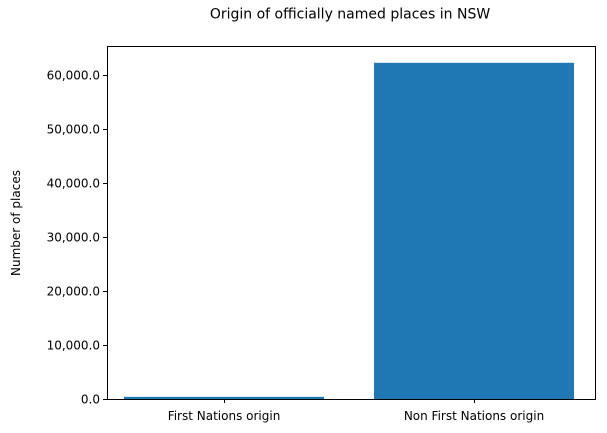 The image size is (607, 433). Describe the element at coordinates (224, 416) in the screenshot. I see `x-tick-label: First Nations origin` at that location.